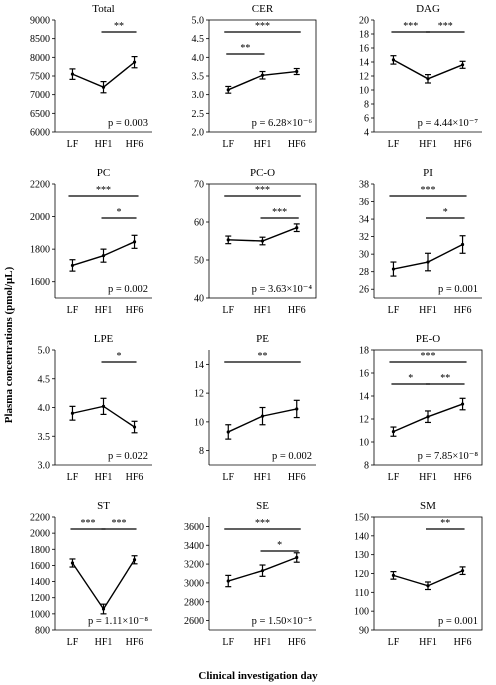  What do you see at coordinates (428, 506) in the screenshot?
I see `panel-title: SM` at bounding box center [428, 506].